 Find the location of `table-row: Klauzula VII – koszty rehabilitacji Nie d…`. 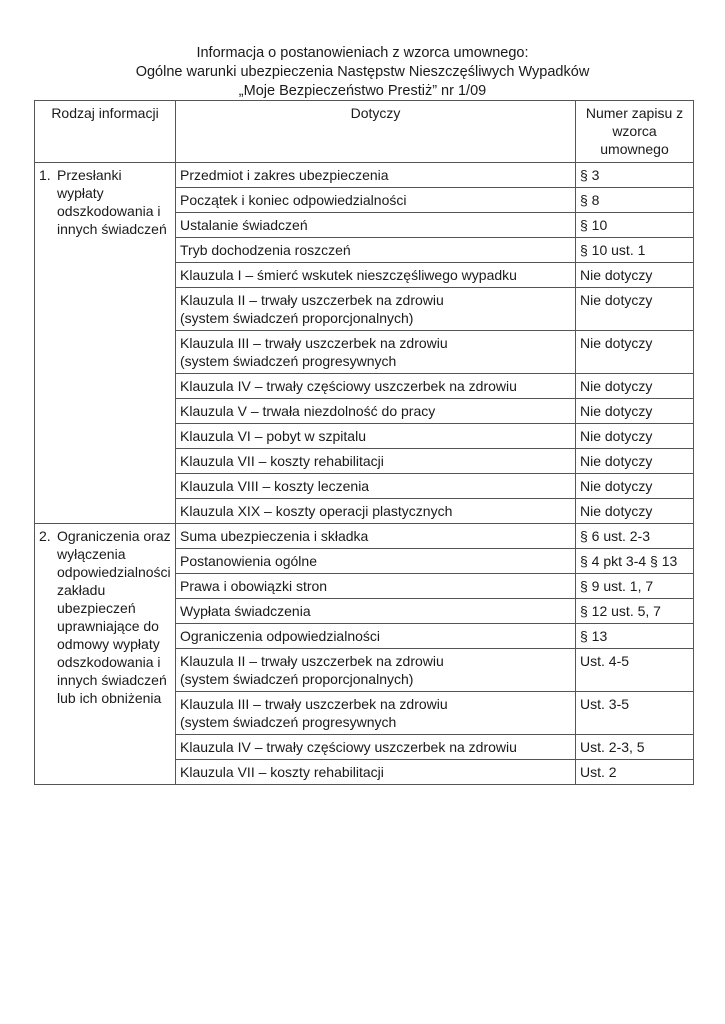

table-row: Klauzula VII – koszty rehabilitacji Nie d… is located at coordinates (364, 461).